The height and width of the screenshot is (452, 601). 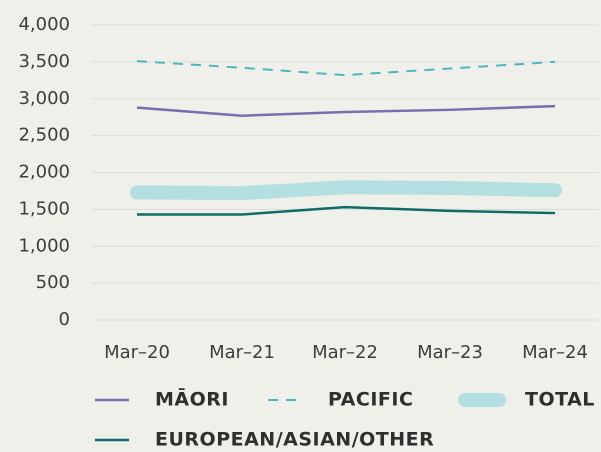 What do you see at coordinates (44, 24) in the screenshot?
I see `y-tick-label: 4,000` at bounding box center [44, 24].